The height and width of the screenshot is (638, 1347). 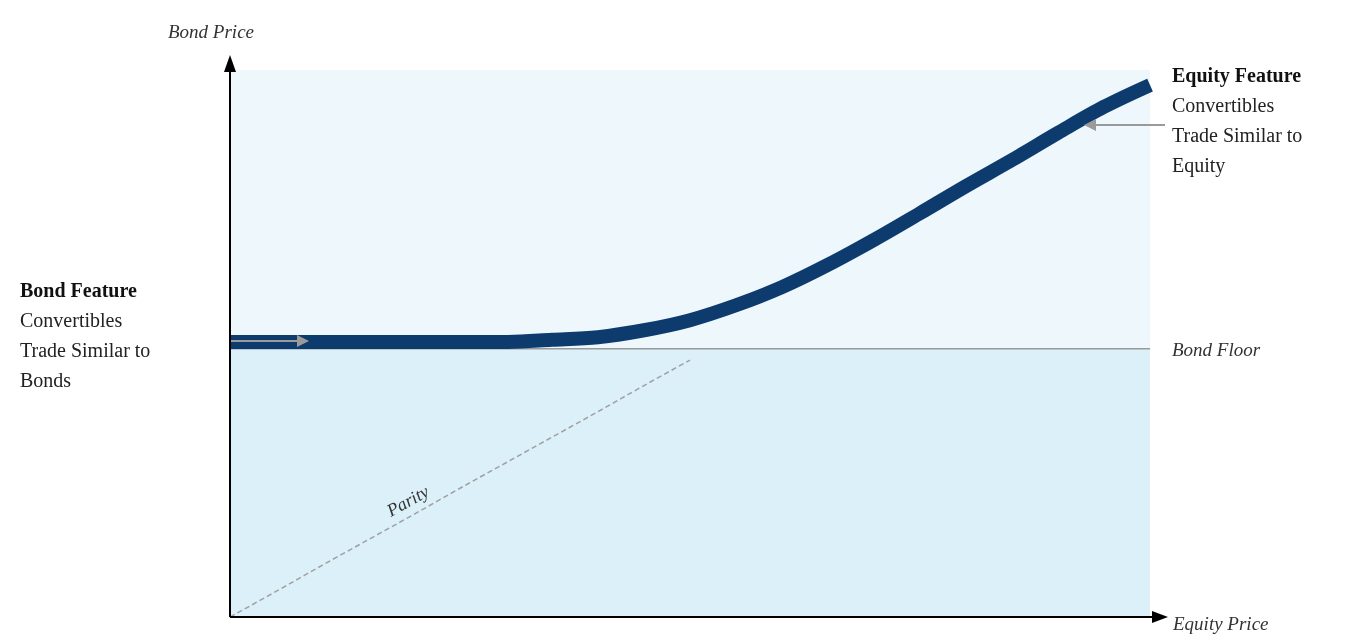 What do you see at coordinates (78, 290) in the screenshot?
I see `text: Bond Feature` at bounding box center [78, 290].